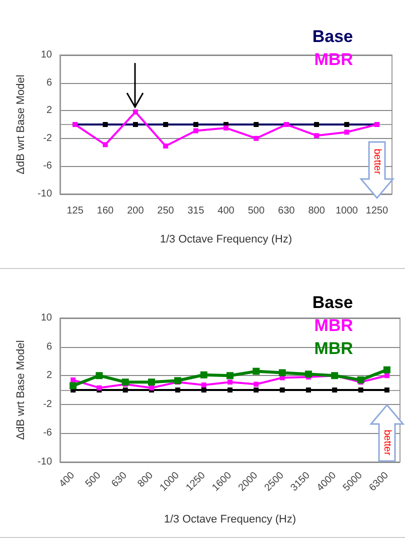  What do you see at coordinates (135, 211) in the screenshot?
I see `x-tick-label: 200` at bounding box center [135, 211].